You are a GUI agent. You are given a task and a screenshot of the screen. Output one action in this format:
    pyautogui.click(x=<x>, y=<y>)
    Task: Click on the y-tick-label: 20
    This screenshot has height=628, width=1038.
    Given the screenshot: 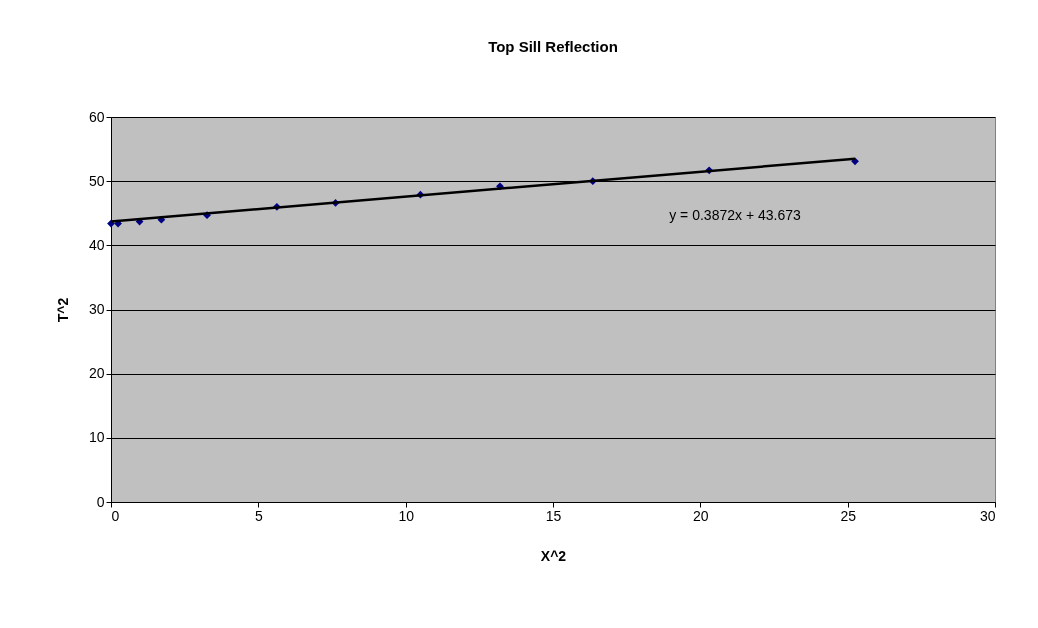 What is the action you would take?
    pyautogui.click(x=96, y=373)
    